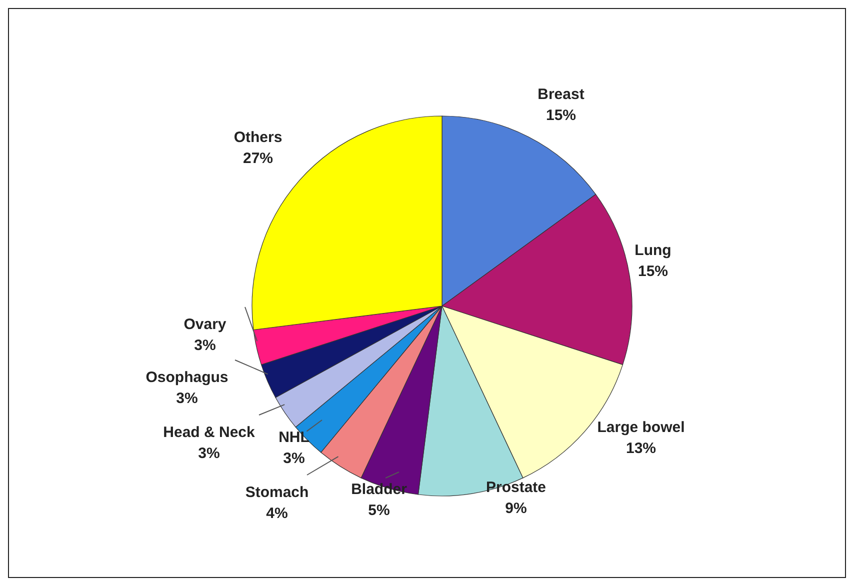  What do you see at coordinates (187, 377) in the screenshot?
I see `slice-label: Osophagus` at bounding box center [187, 377].